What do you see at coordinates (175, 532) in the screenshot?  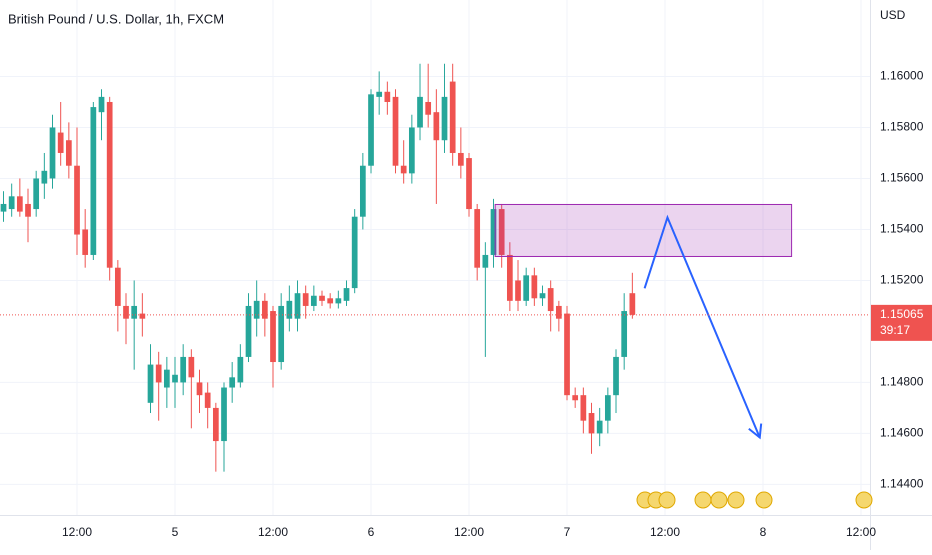 I see `x-tick-label: 5` at bounding box center [175, 532].